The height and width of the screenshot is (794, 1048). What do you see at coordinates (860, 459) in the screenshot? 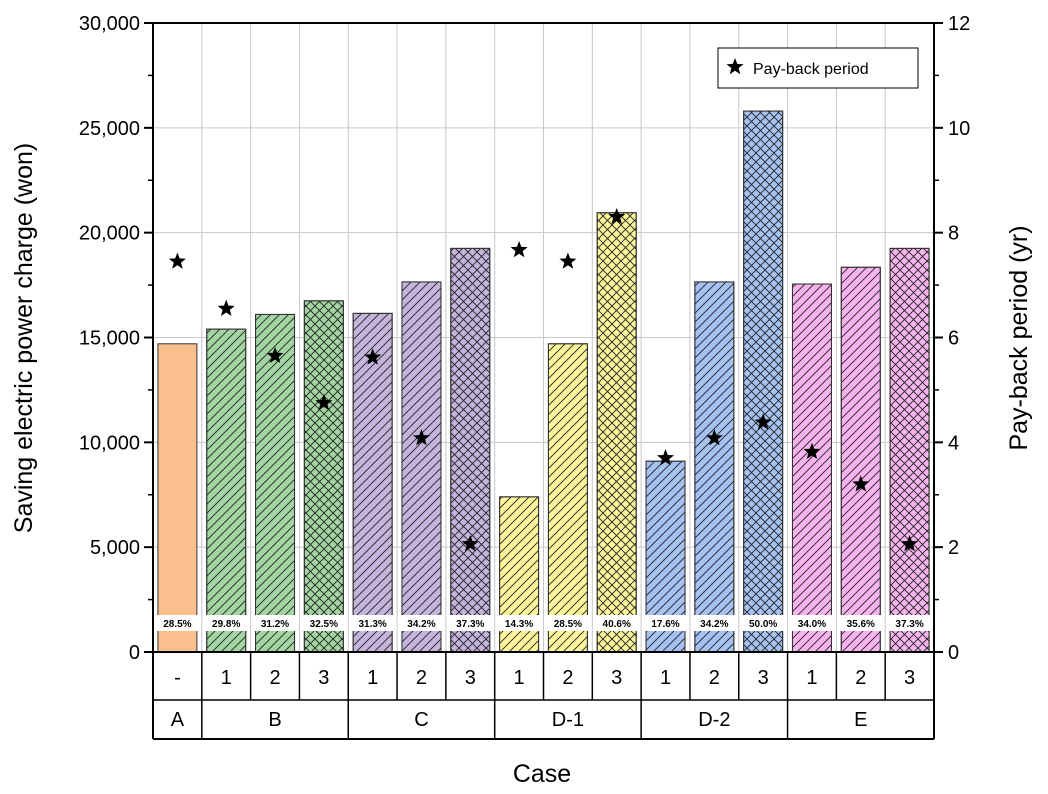
I see `bar-e-2-hatch` at bounding box center [860, 459].